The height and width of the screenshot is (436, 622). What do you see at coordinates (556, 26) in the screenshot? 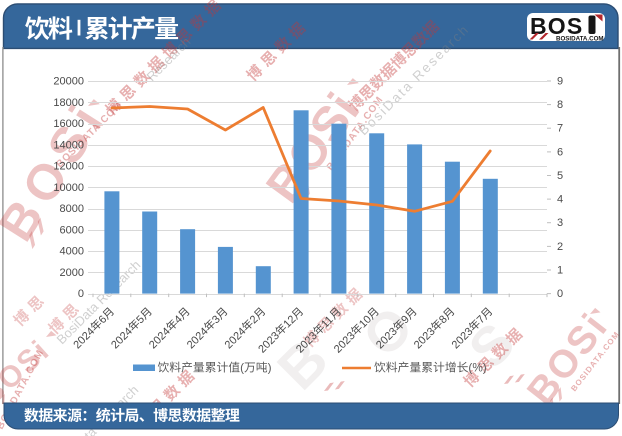
I see `svg-text: BOS` at bounding box center [556, 26].